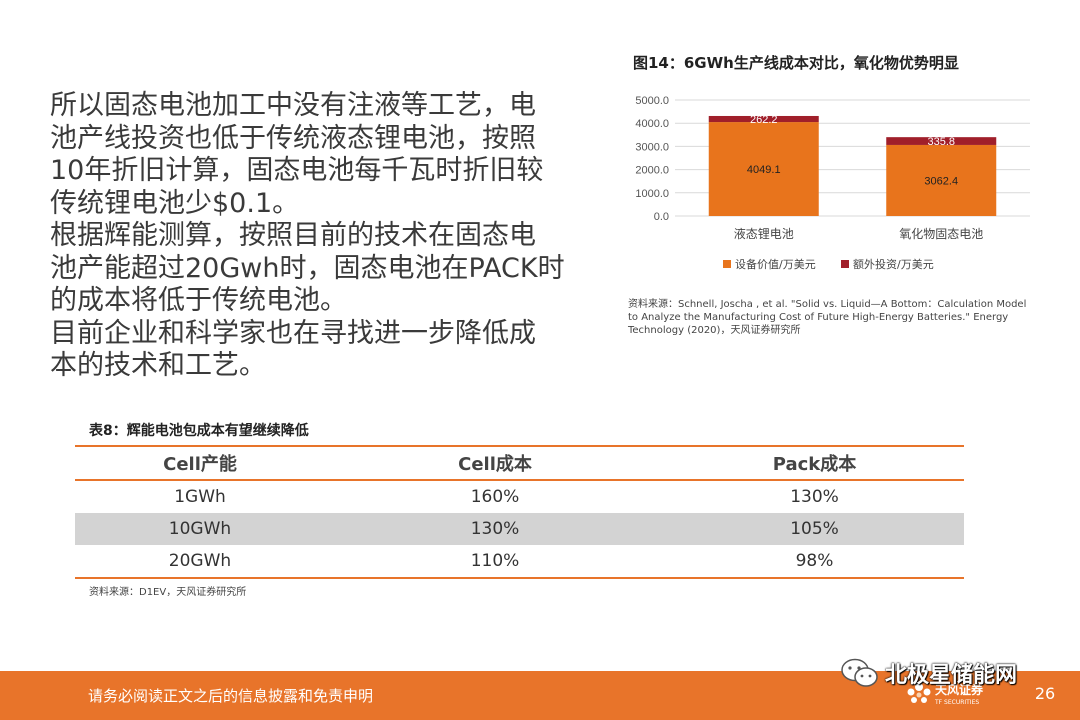 Image resolution: width=1080 pixels, height=720 pixels. I want to click on table-title: 表8：辉能电池包成本有望继续降低, so click(199, 431).